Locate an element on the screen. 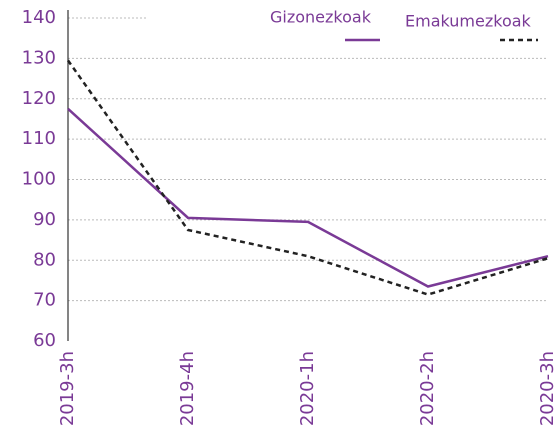  x-tick-label: 2020-1h is located at coordinates (307, 388).